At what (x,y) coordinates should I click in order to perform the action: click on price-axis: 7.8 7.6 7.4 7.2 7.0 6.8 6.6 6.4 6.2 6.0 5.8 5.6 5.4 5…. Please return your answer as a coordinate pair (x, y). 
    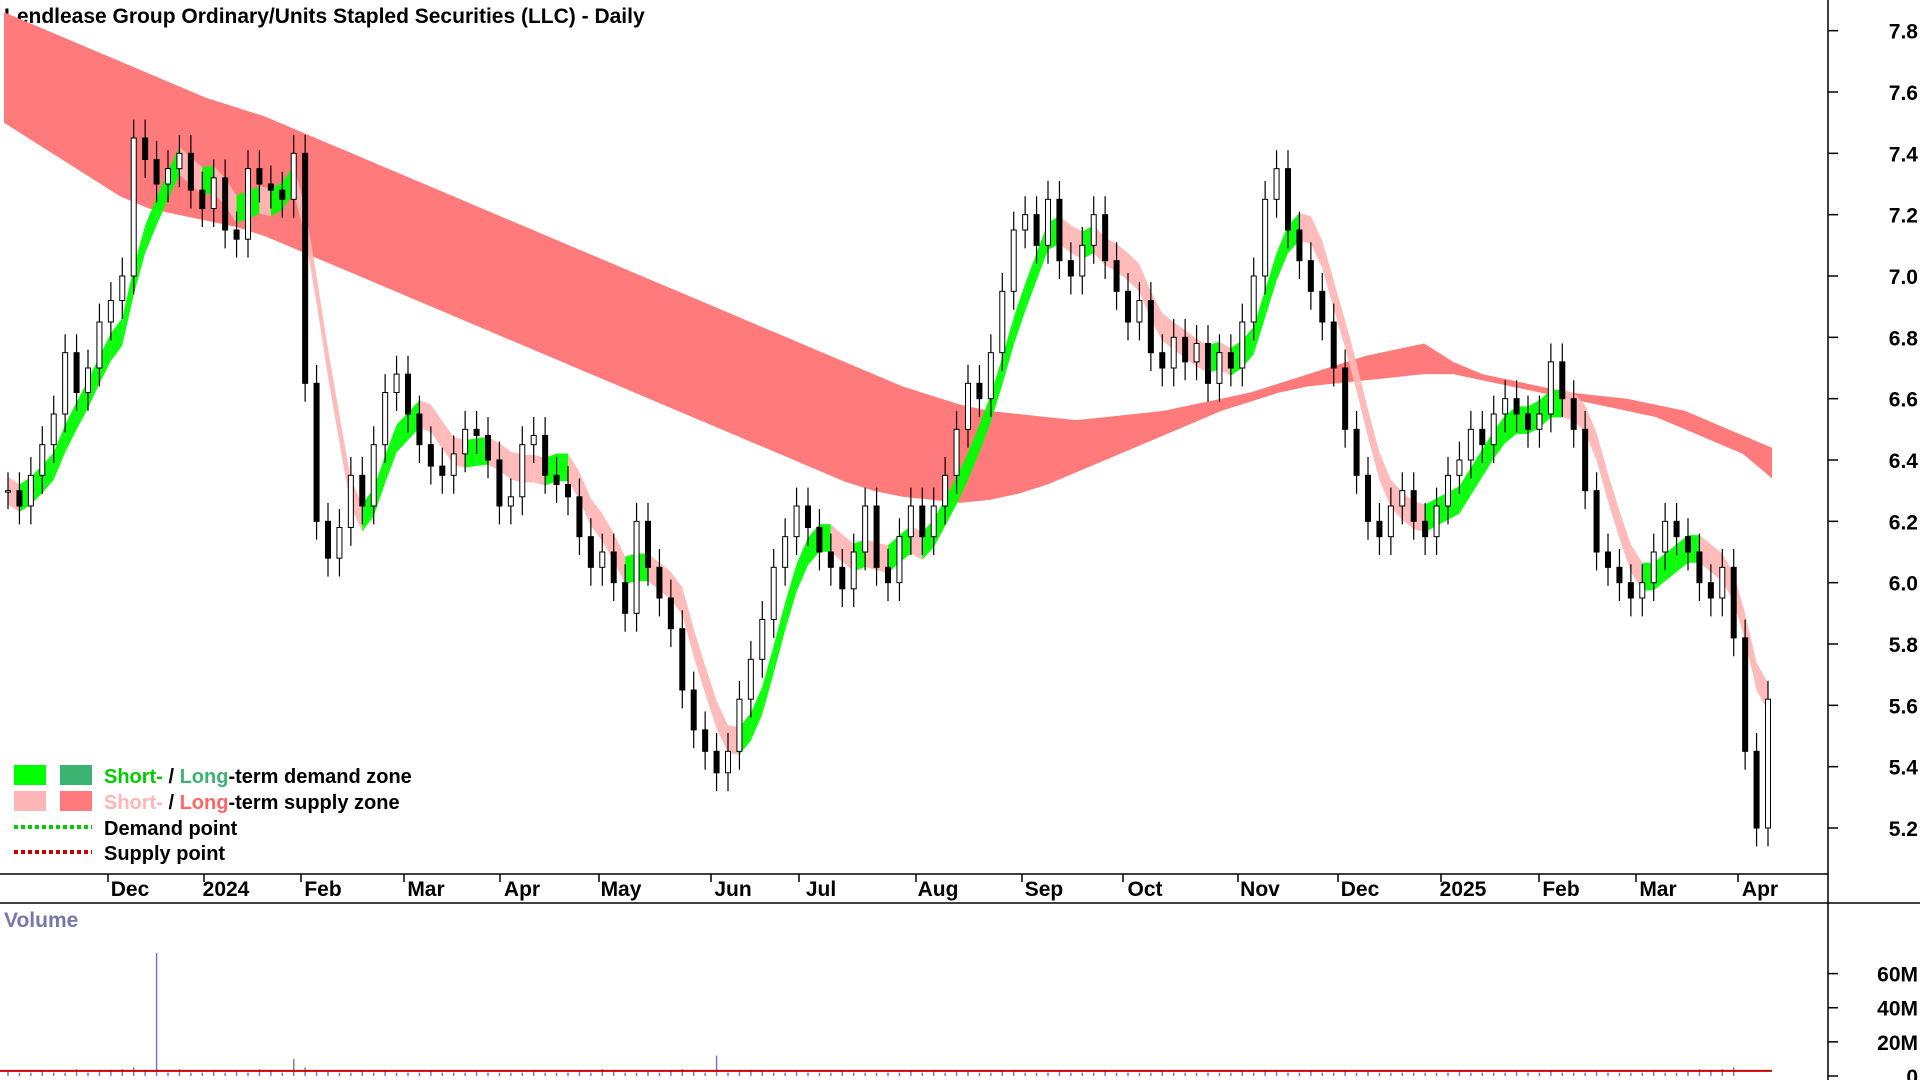
    Looking at the image, I should click on (1873, 431).